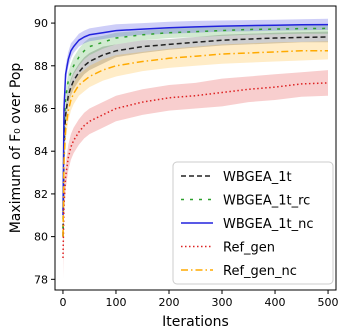 The width and height of the screenshot is (347, 330). I want to click on legend-label: Ref_gen_nc, so click(260, 271).